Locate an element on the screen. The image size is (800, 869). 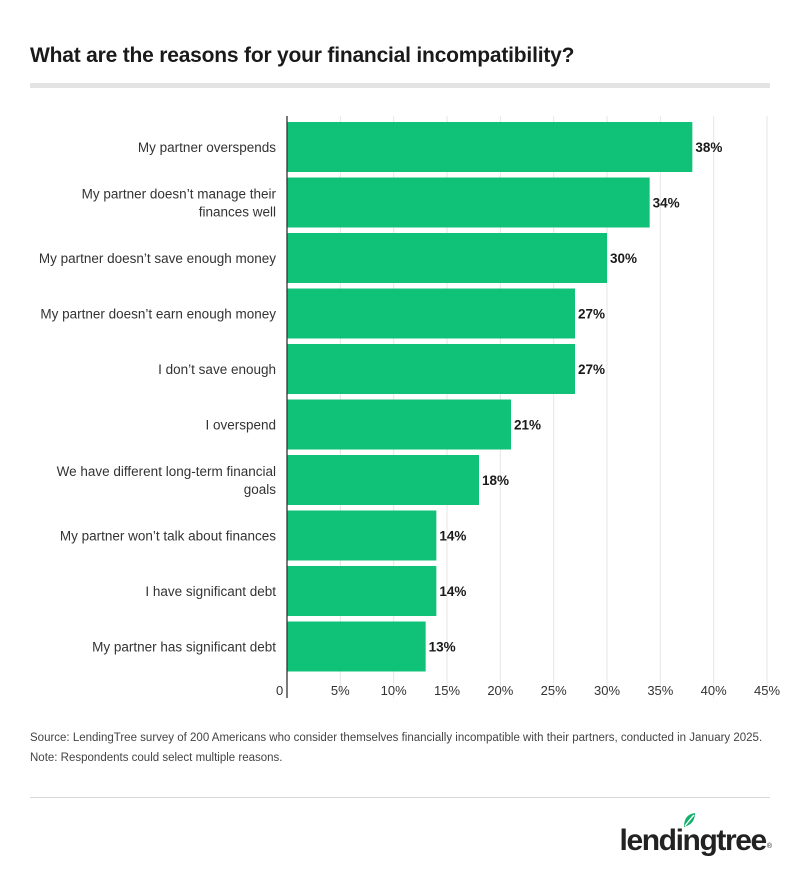
value-label: 34% is located at coordinates (666, 203).